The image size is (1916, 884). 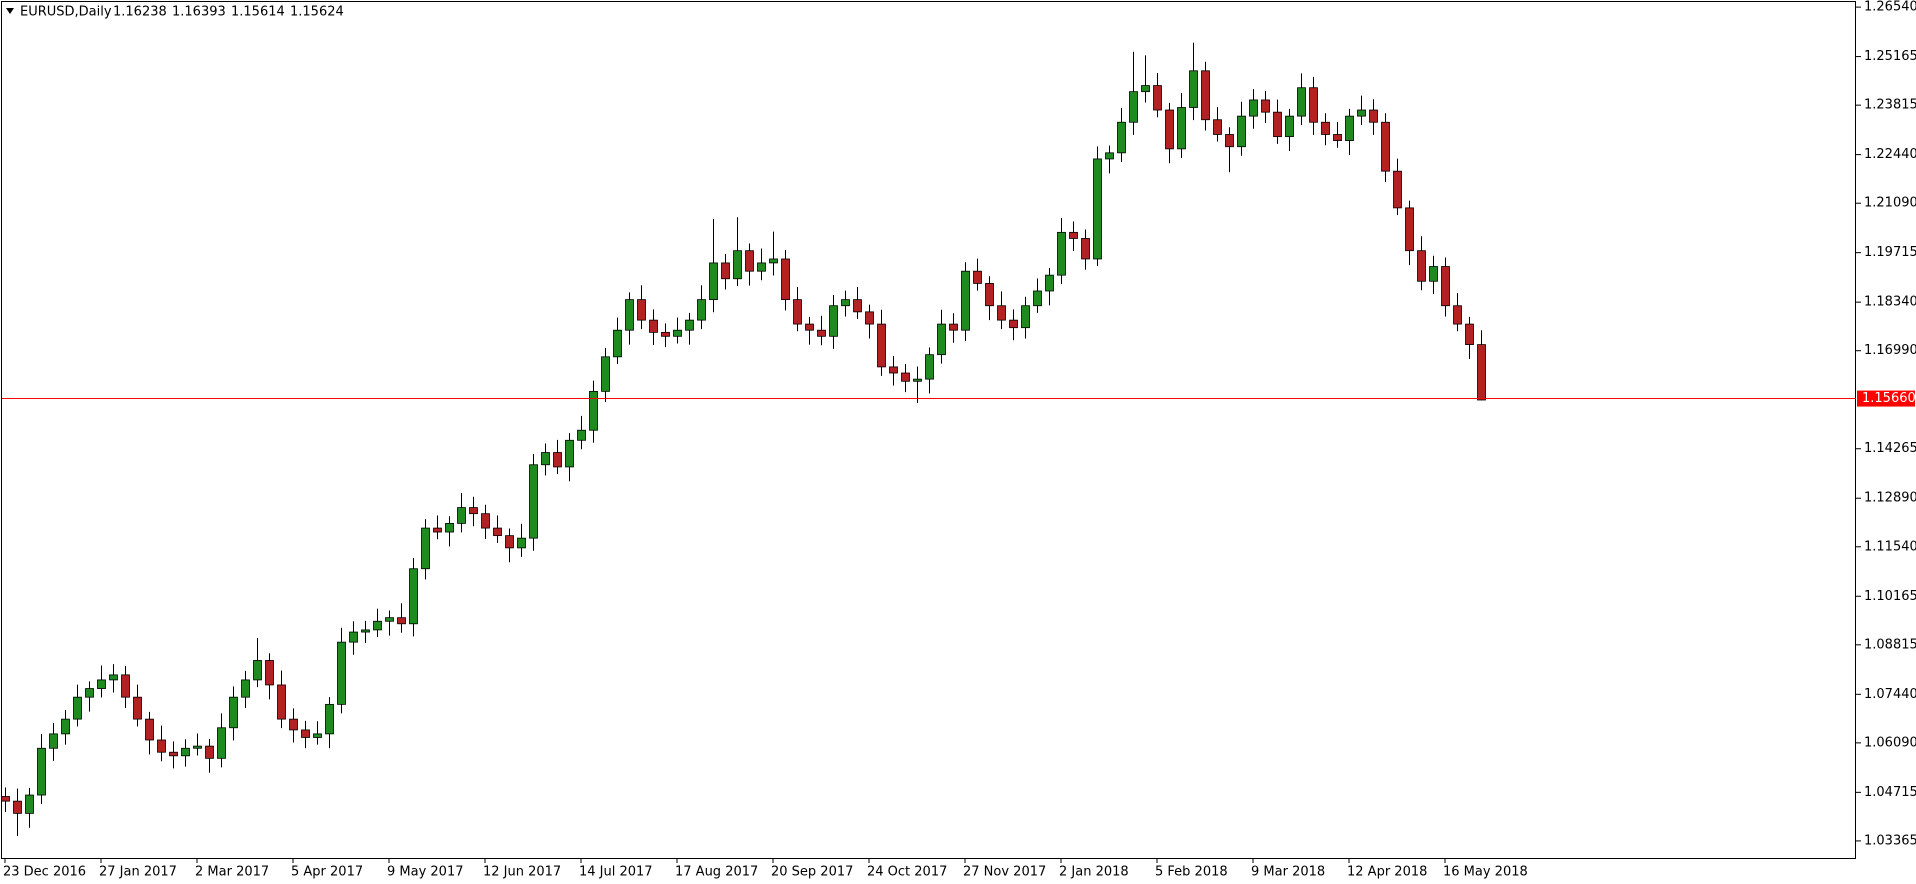 What do you see at coordinates (1886, 398) in the screenshot?
I see `current-price-tag` at bounding box center [1886, 398].